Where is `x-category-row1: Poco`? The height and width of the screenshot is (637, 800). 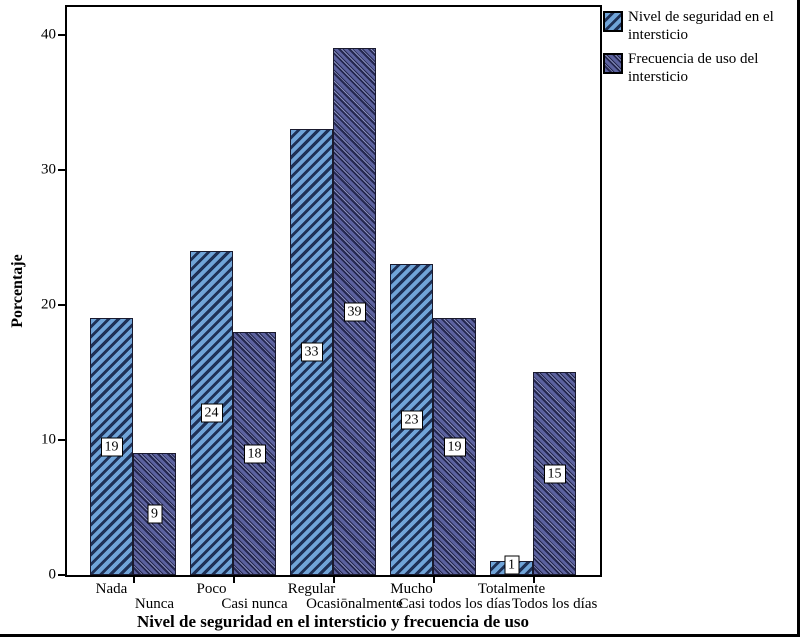
x-category-row1: Poco is located at coordinates (211, 589).